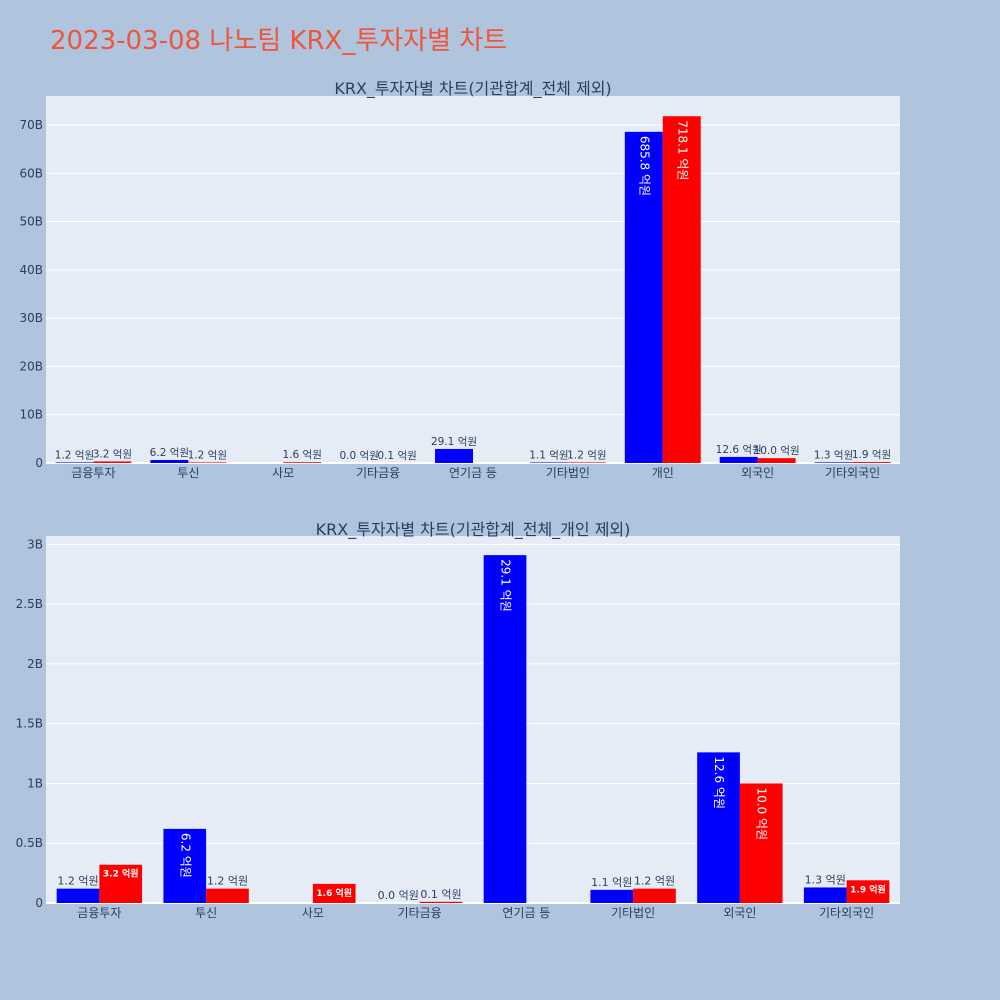 The height and width of the screenshot is (1000, 1000). I want to click on x-tick-label: 개인, so click(663, 473).